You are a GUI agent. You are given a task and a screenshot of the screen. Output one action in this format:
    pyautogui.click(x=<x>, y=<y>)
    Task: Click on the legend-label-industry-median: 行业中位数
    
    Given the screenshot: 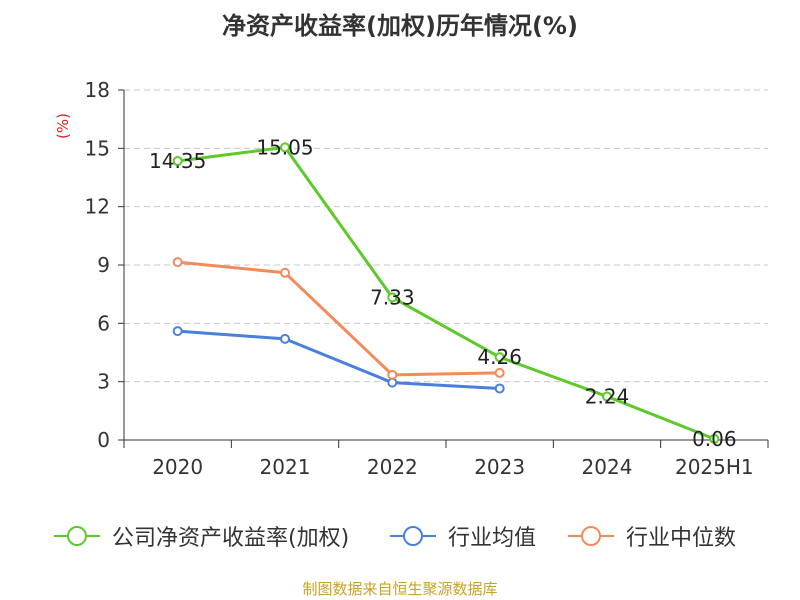 What is the action you would take?
    pyautogui.click(x=681, y=538)
    